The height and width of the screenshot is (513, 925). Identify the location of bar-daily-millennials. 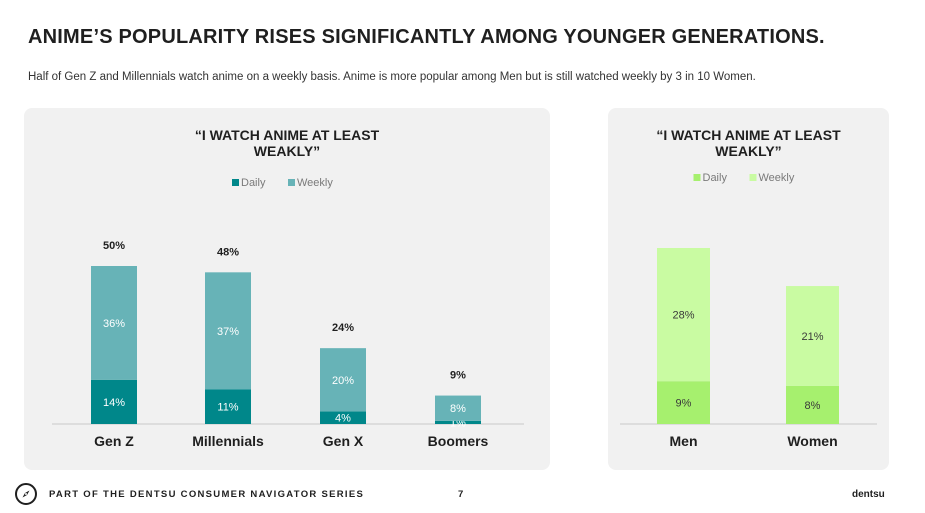
(228, 406).